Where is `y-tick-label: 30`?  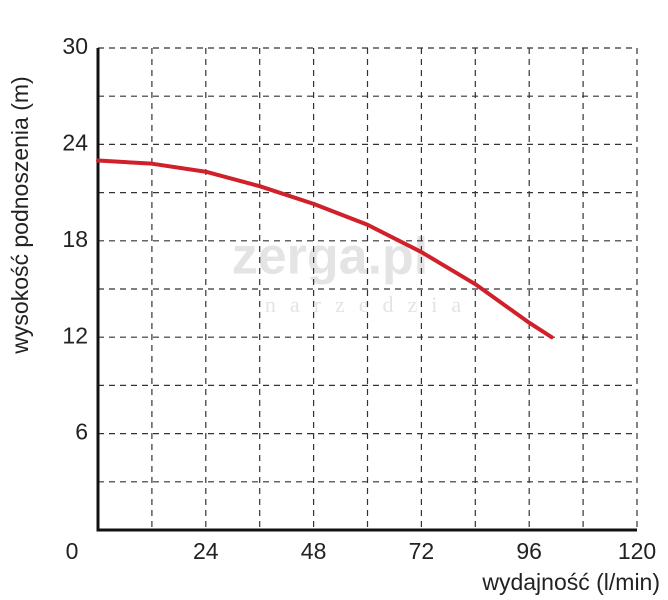
y-tick-label: 30 is located at coordinates (75, 46).